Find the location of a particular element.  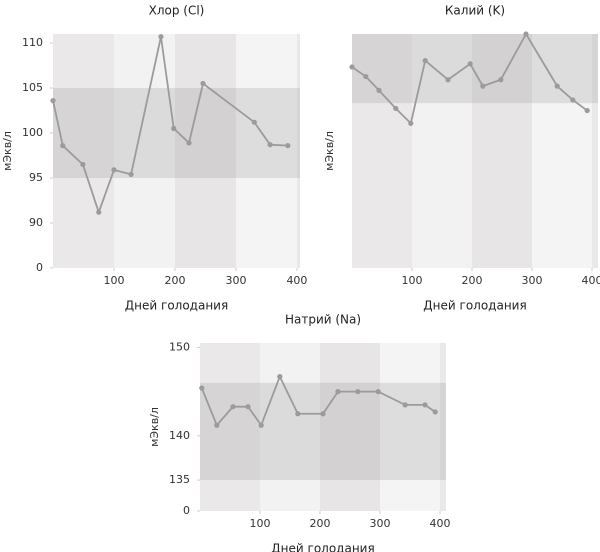

y-tick-label: 90 is located at coordinates (36, 222).